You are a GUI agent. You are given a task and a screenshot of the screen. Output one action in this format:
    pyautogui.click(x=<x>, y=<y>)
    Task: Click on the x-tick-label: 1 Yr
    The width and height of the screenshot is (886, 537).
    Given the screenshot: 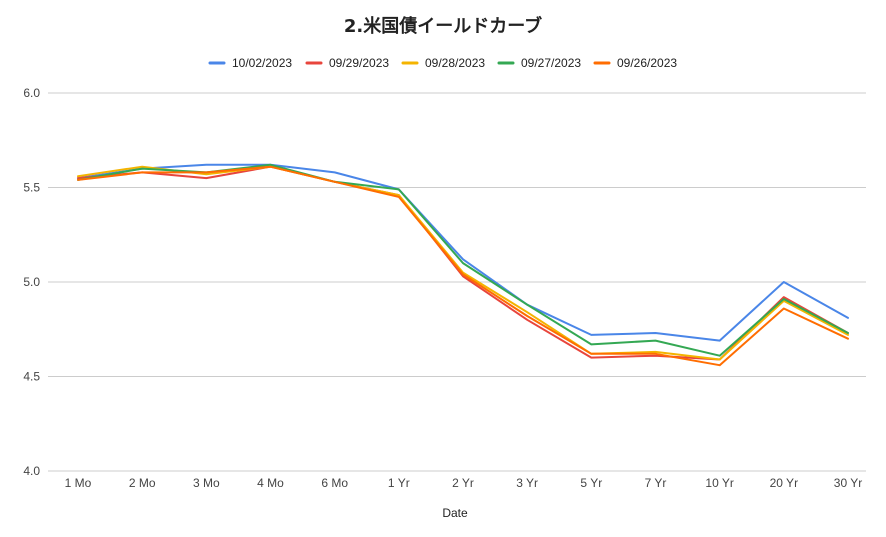 What is the action you would take?
    pyautogui.click(x=399, y=483)
    